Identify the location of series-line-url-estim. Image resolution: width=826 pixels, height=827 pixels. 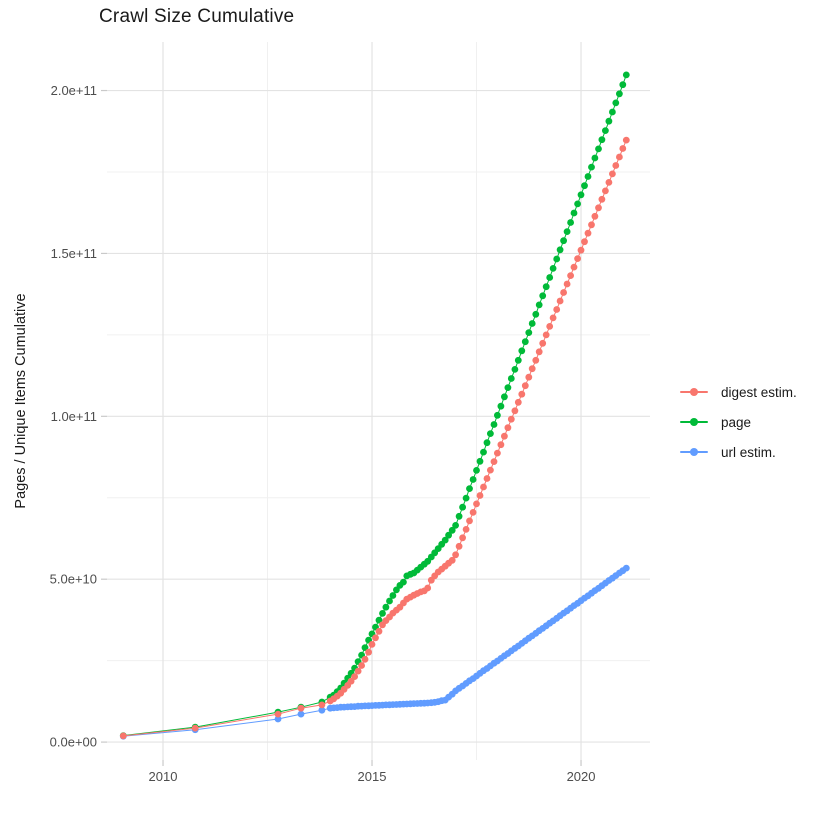
(375, 652).